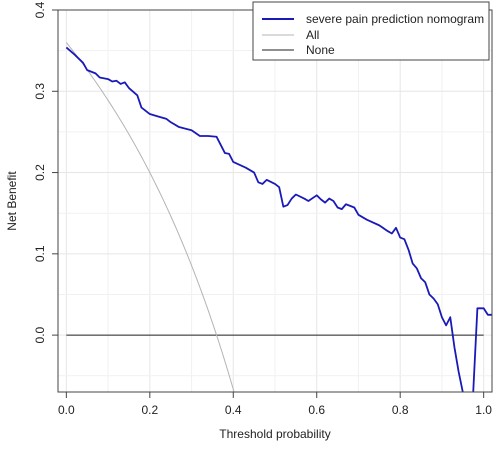 The image size is (498, 457). Describe the element at coordinates (40, 9) in the screenshot. I see `y-tick-label: 0.4` at that location.